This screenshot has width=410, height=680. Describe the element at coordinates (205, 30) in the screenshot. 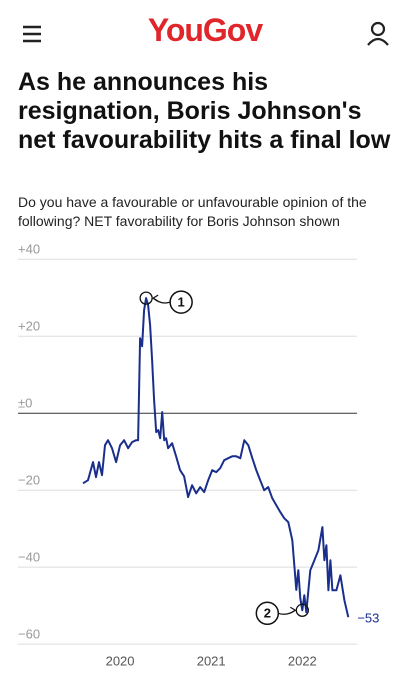

I see `logo: YouGov` at that location.